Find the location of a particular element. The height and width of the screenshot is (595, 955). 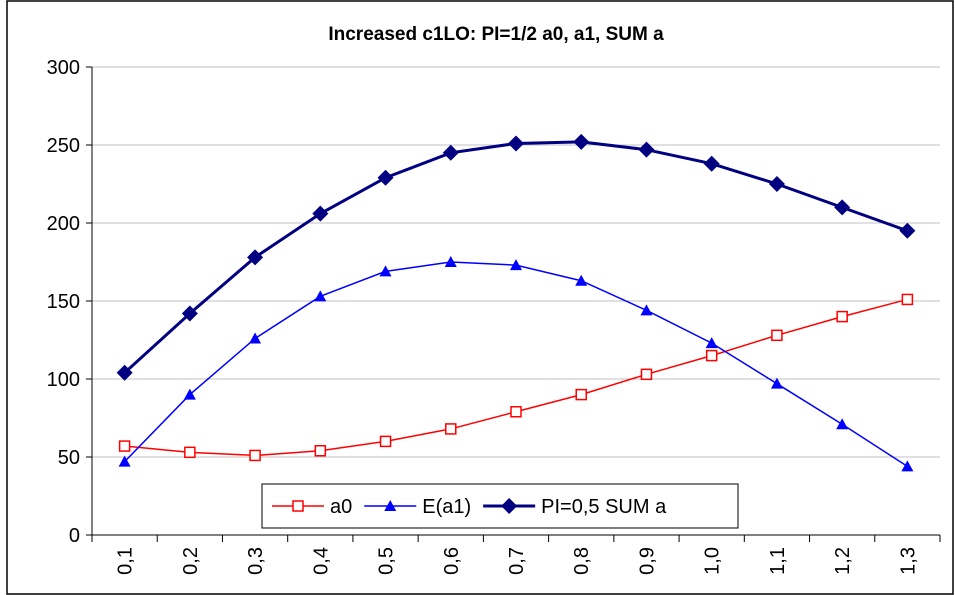

x-tick-label: 0,8 is located at coordinates (582, 561).